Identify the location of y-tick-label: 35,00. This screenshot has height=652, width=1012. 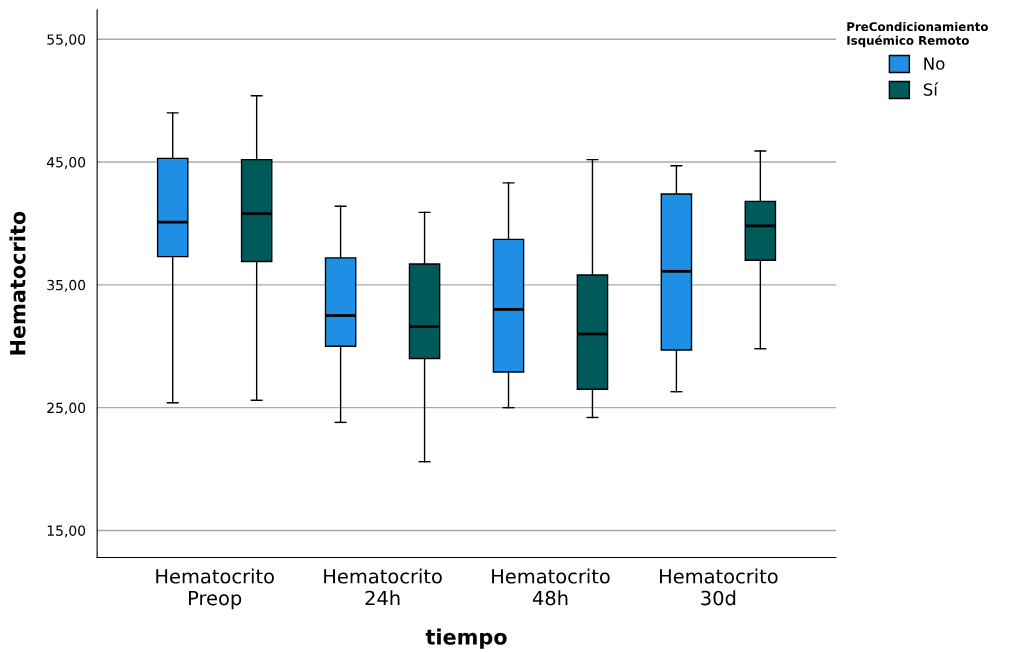
(66, 285).